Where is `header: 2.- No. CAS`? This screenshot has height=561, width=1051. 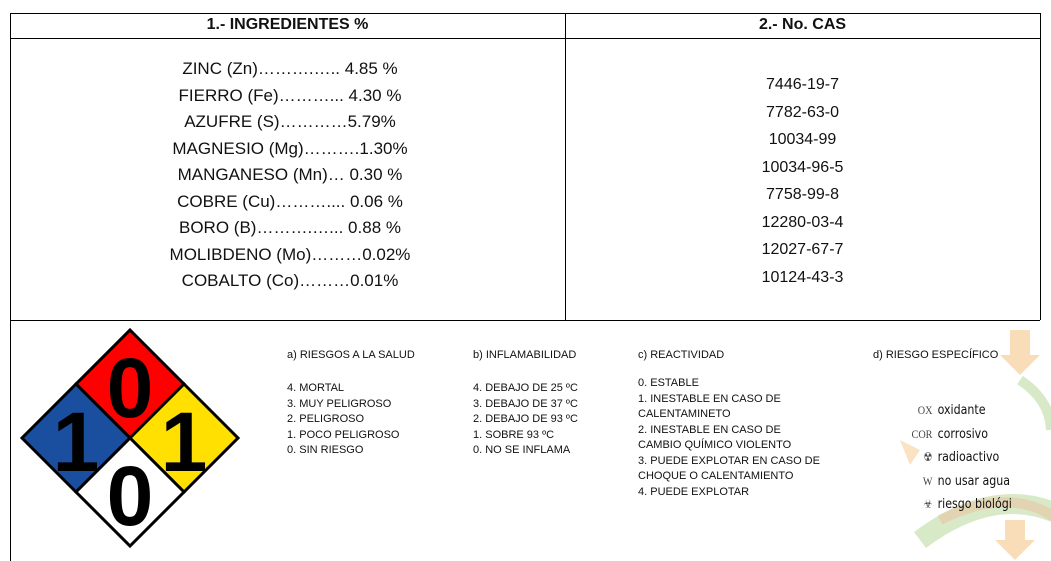
header: 2.- No. CAS is located at coordinates (802, 24).